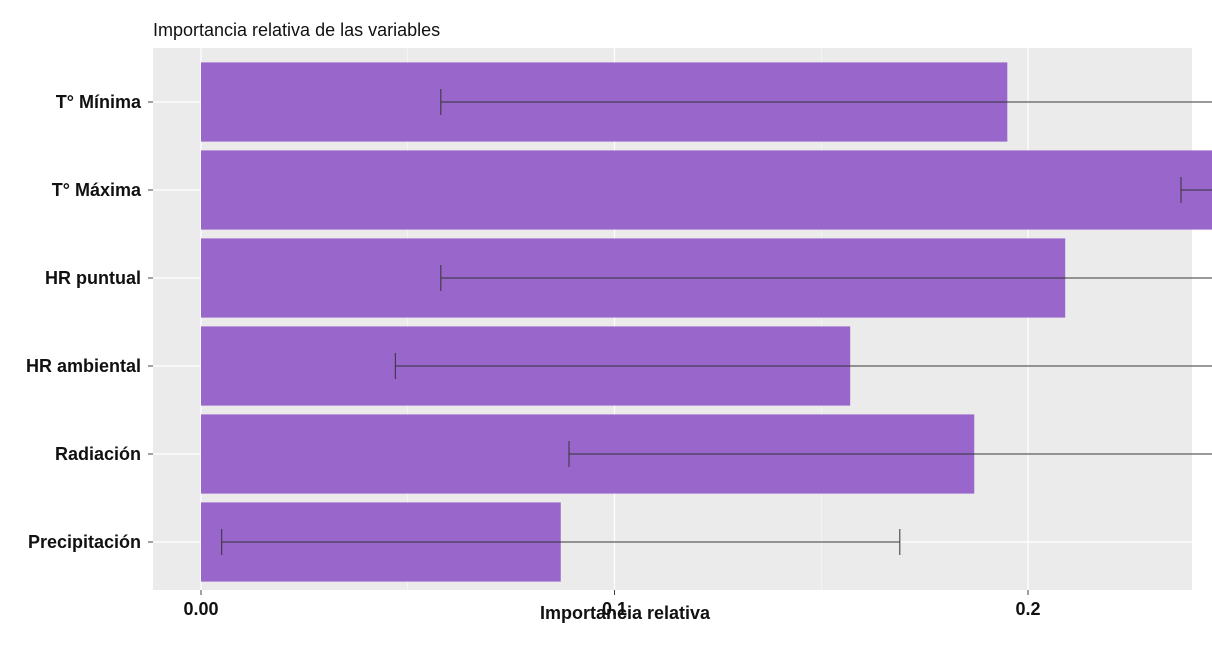 The image size is (1212, 654). What do you see at coordinates (614, 609) in the screenshot?
I see `x-tick-label: 0.1` at bounding box center [614, 609].